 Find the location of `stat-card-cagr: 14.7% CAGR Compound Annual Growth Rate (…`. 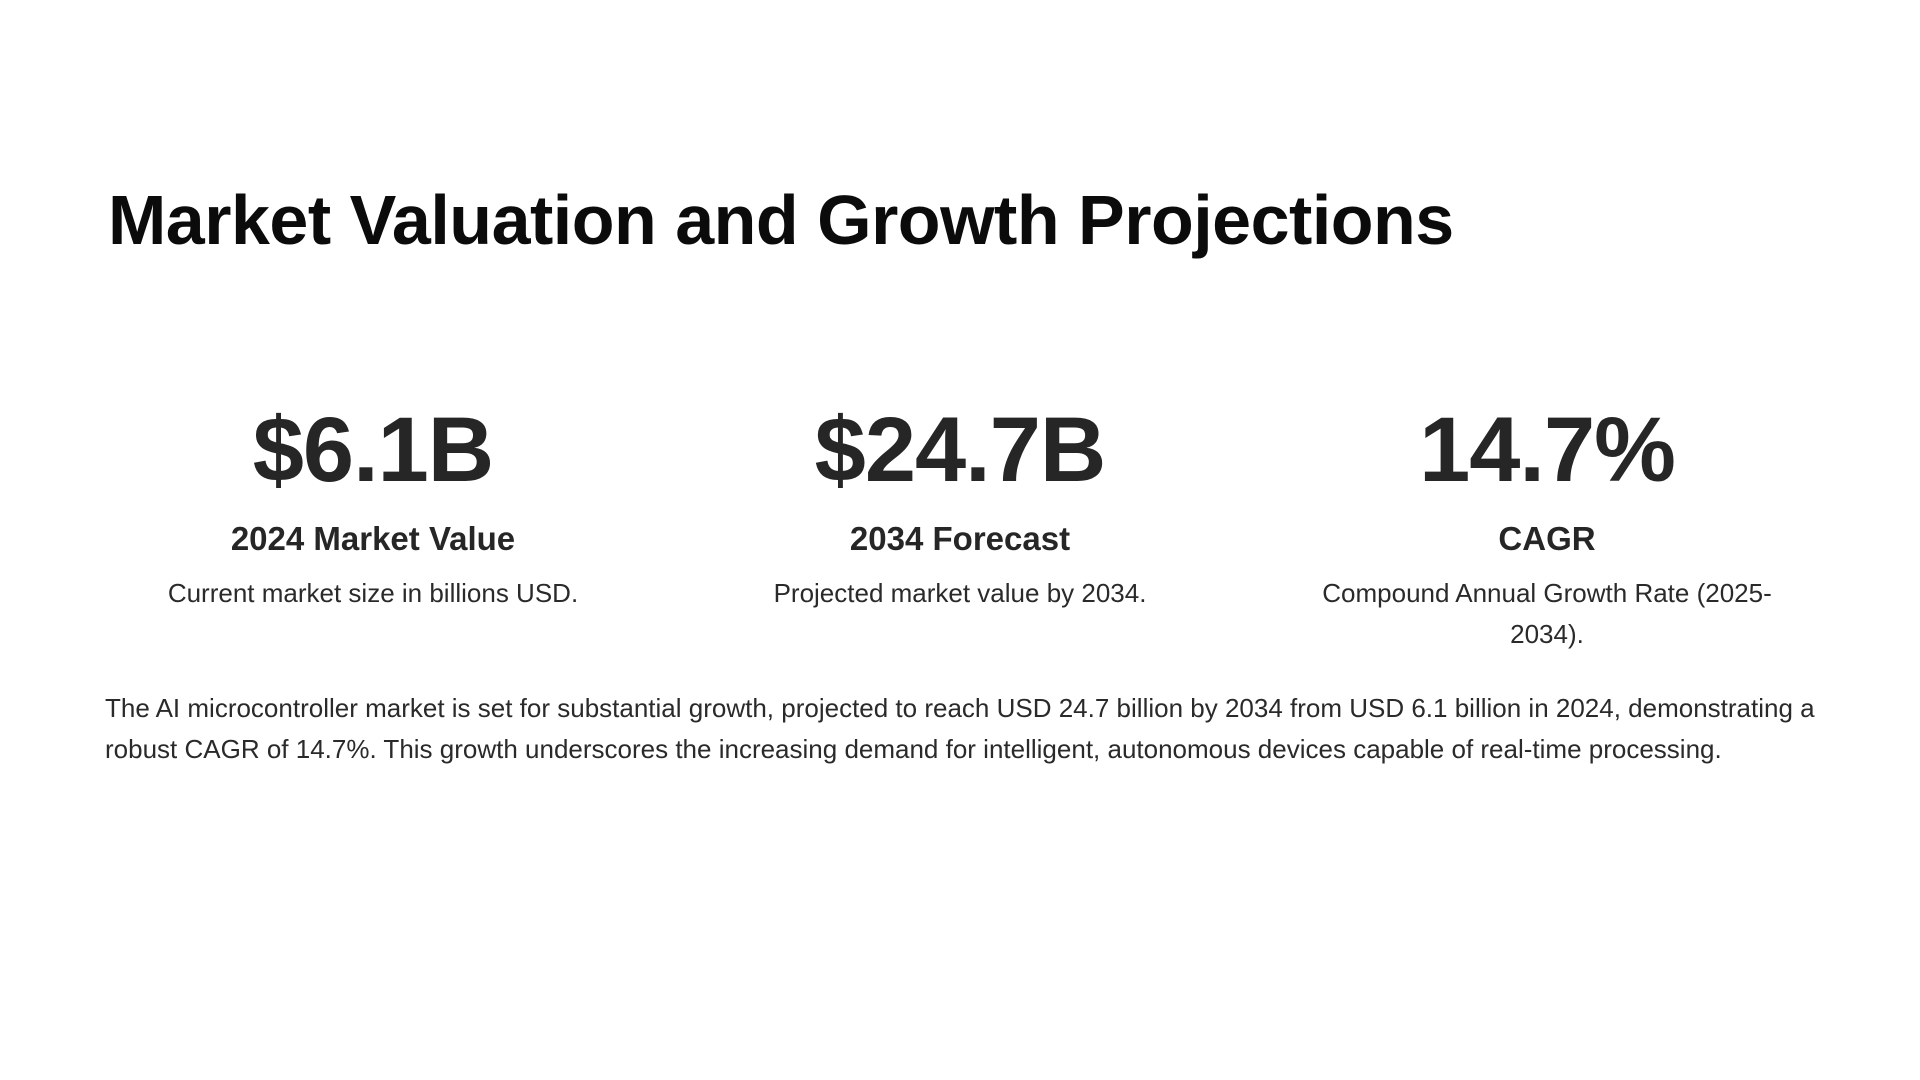

stat-card-cagr: 14.7% CAGR Compound Annual Growth Rate (… is located at coordinates (1547, 527).